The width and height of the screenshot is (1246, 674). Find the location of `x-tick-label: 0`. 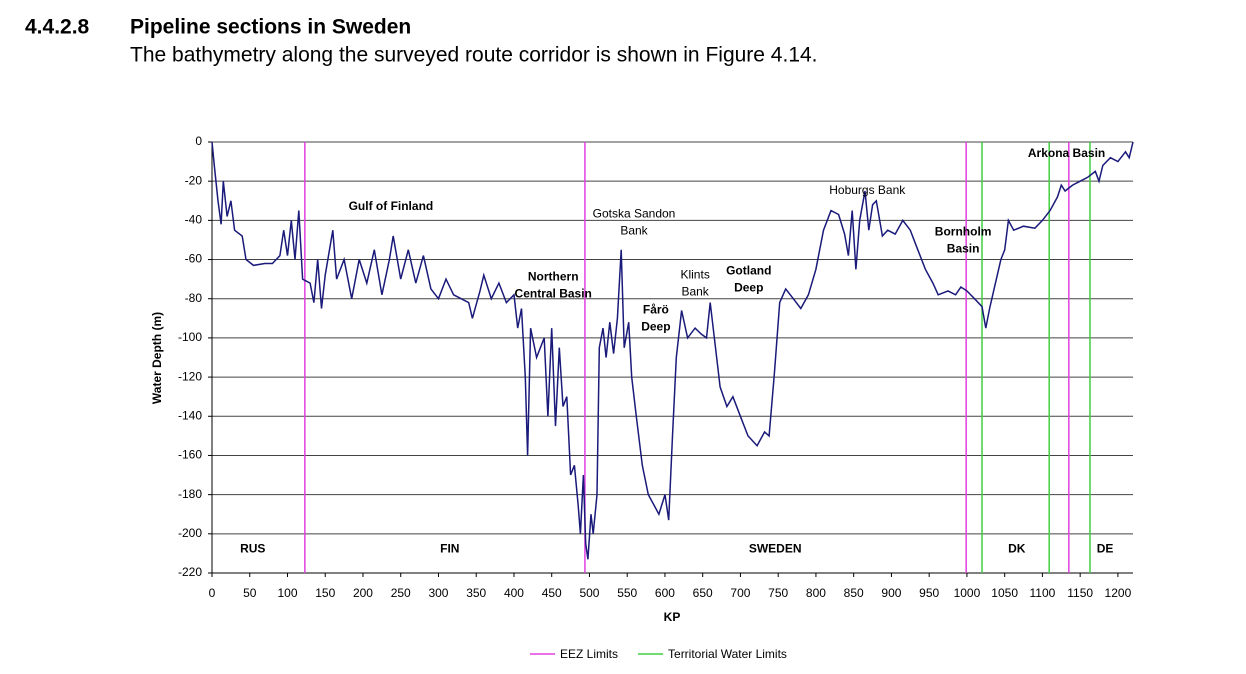

x-tick-label: 0 is located at coordinates (212, 593).